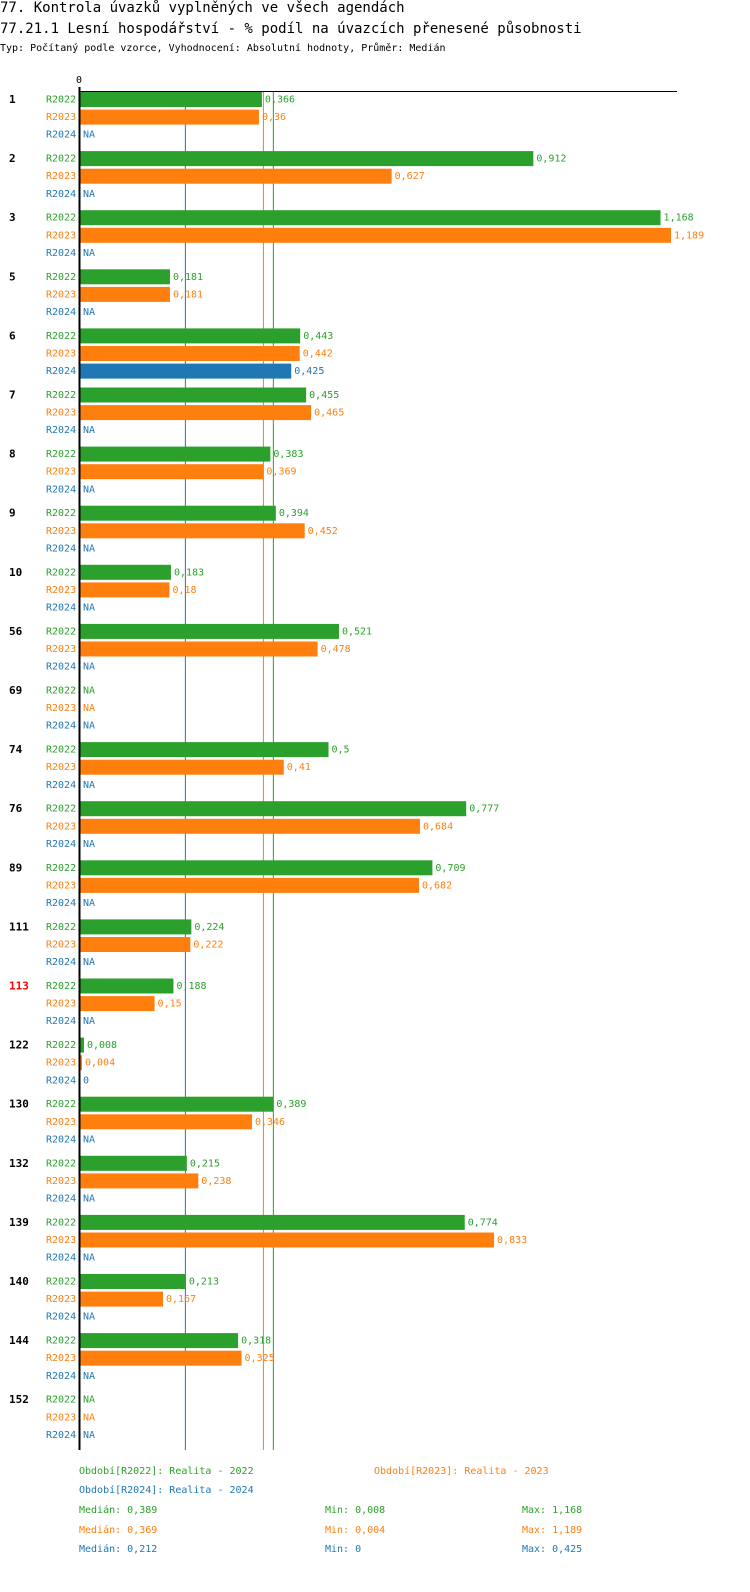 The width and height of the screenshot is (750, 1592). I want to click on category-label: 144, so click(19, 1340).